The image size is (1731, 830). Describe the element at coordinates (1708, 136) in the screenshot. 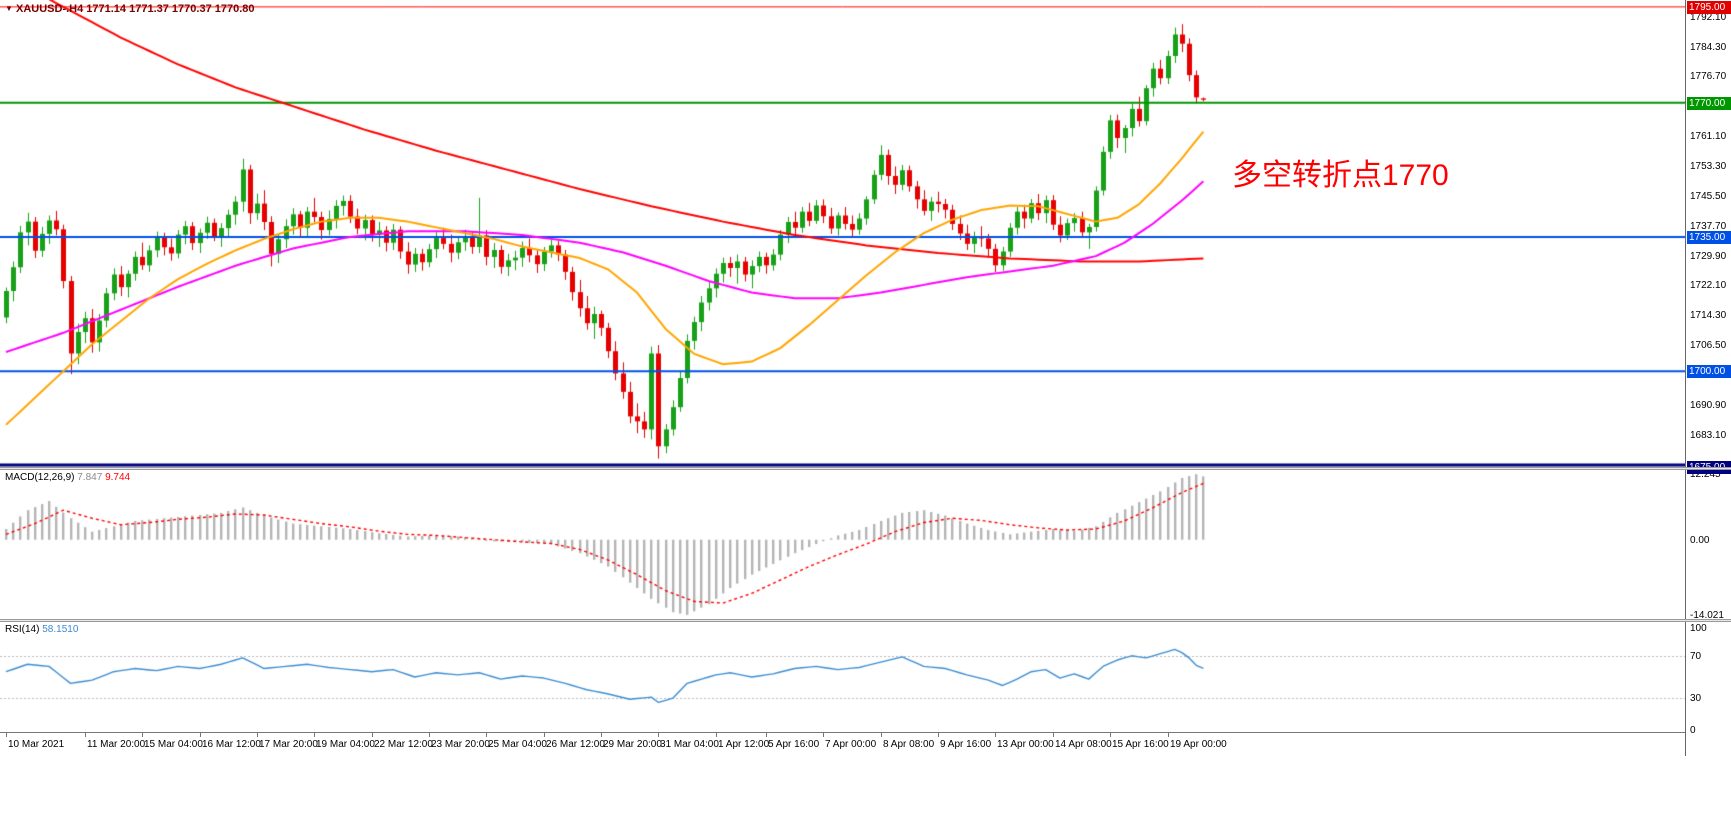

I see `price-tick-label: 1761.10` at that location.